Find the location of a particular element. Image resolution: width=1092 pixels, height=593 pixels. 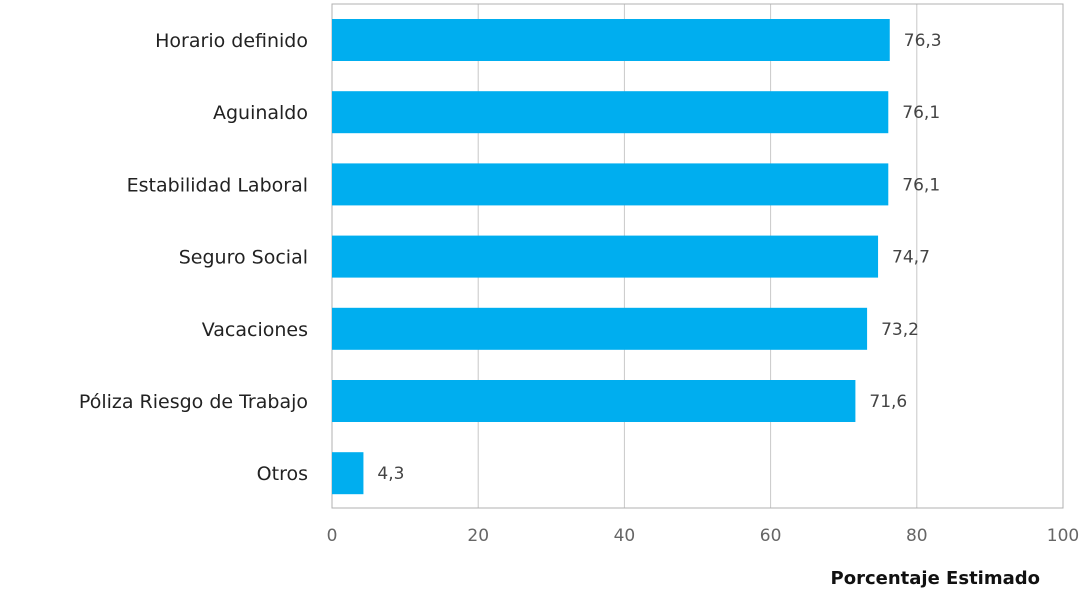

x-tick-label: 100 is located at coordinates (1063, 536).